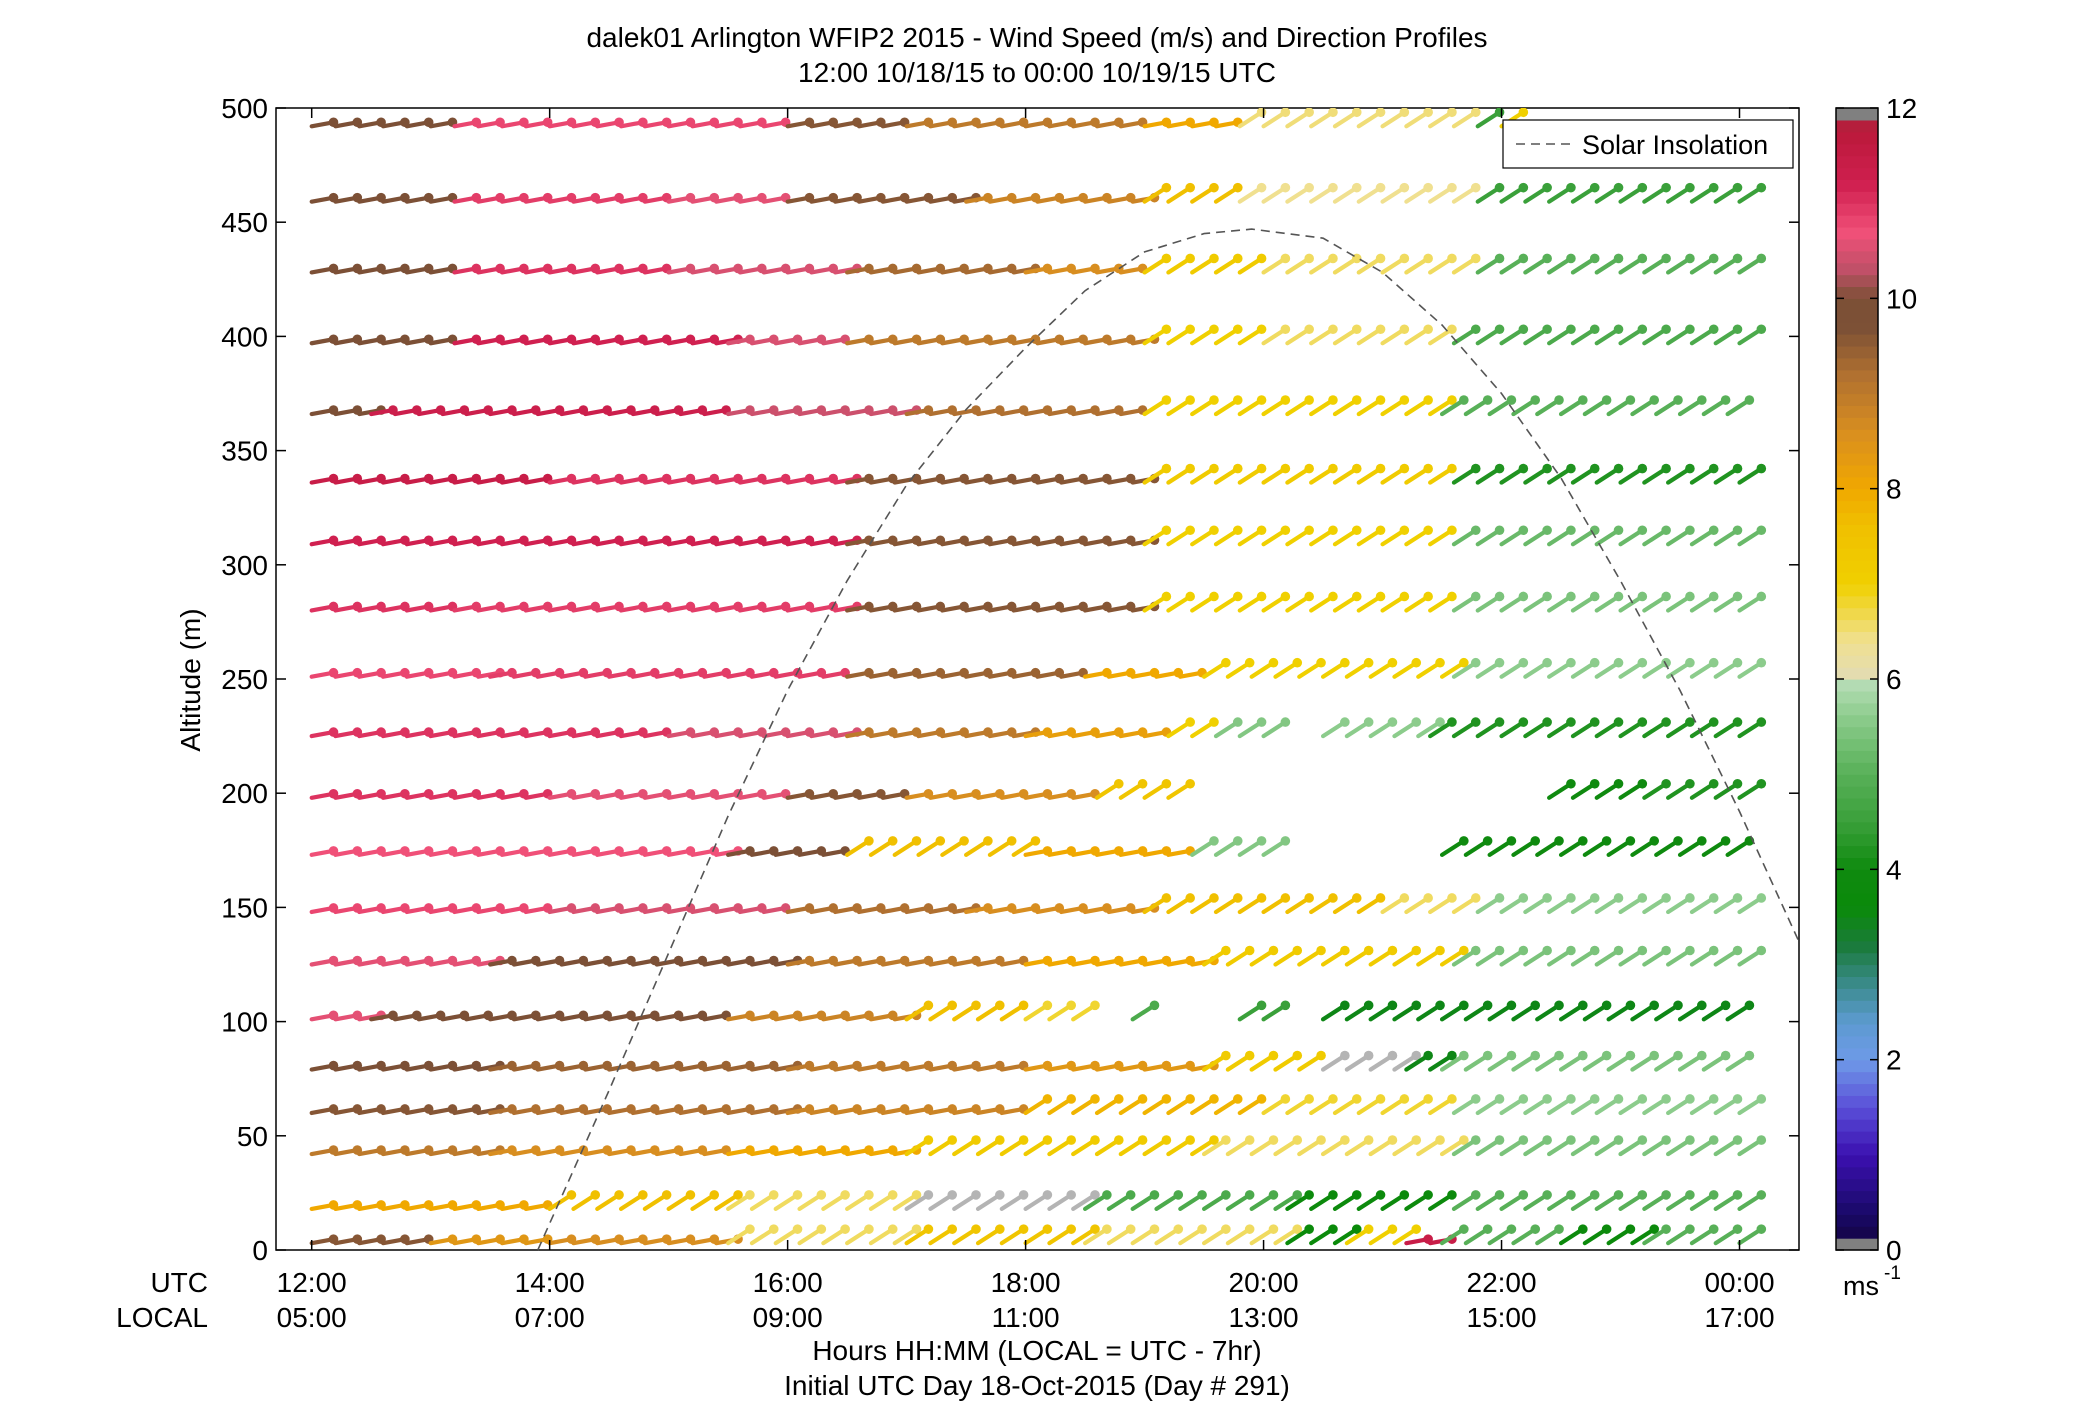 The height and width of the screenshot is (1425, 2098). I want to click on y-tick-label: 0, so click(260, 1250).